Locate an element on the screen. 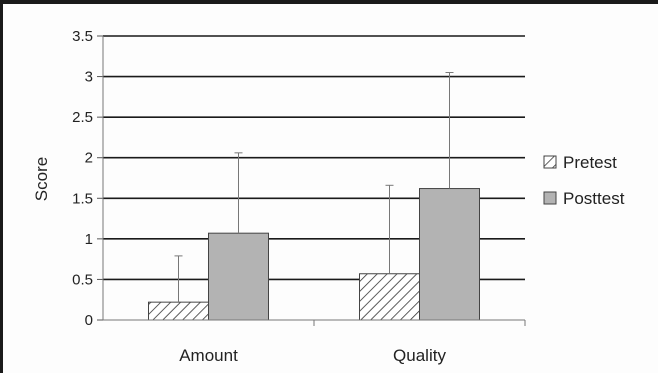 The height and width of the screenshot is (377, 658). legend-label-pretest: Pretest is located at coordinates (590, 162).